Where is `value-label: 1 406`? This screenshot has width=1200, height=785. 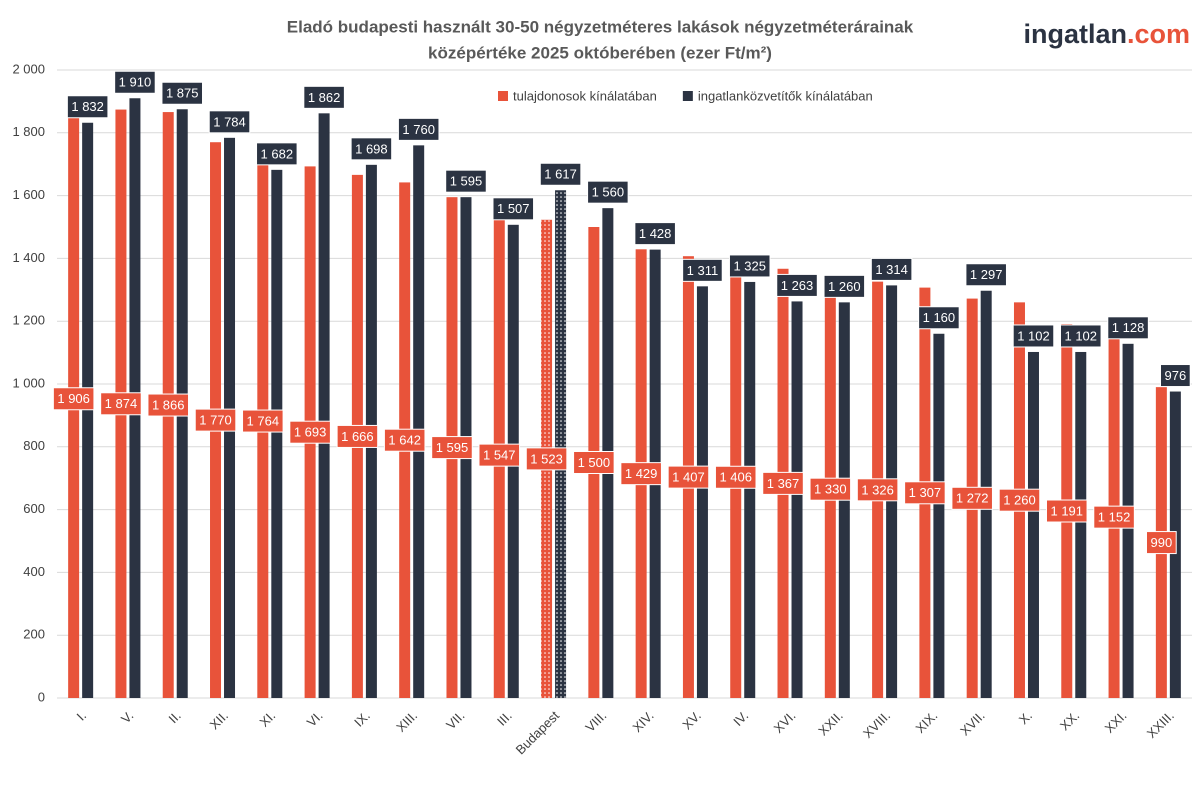
value-label: 1 406 is located at coordinates (735, 477).